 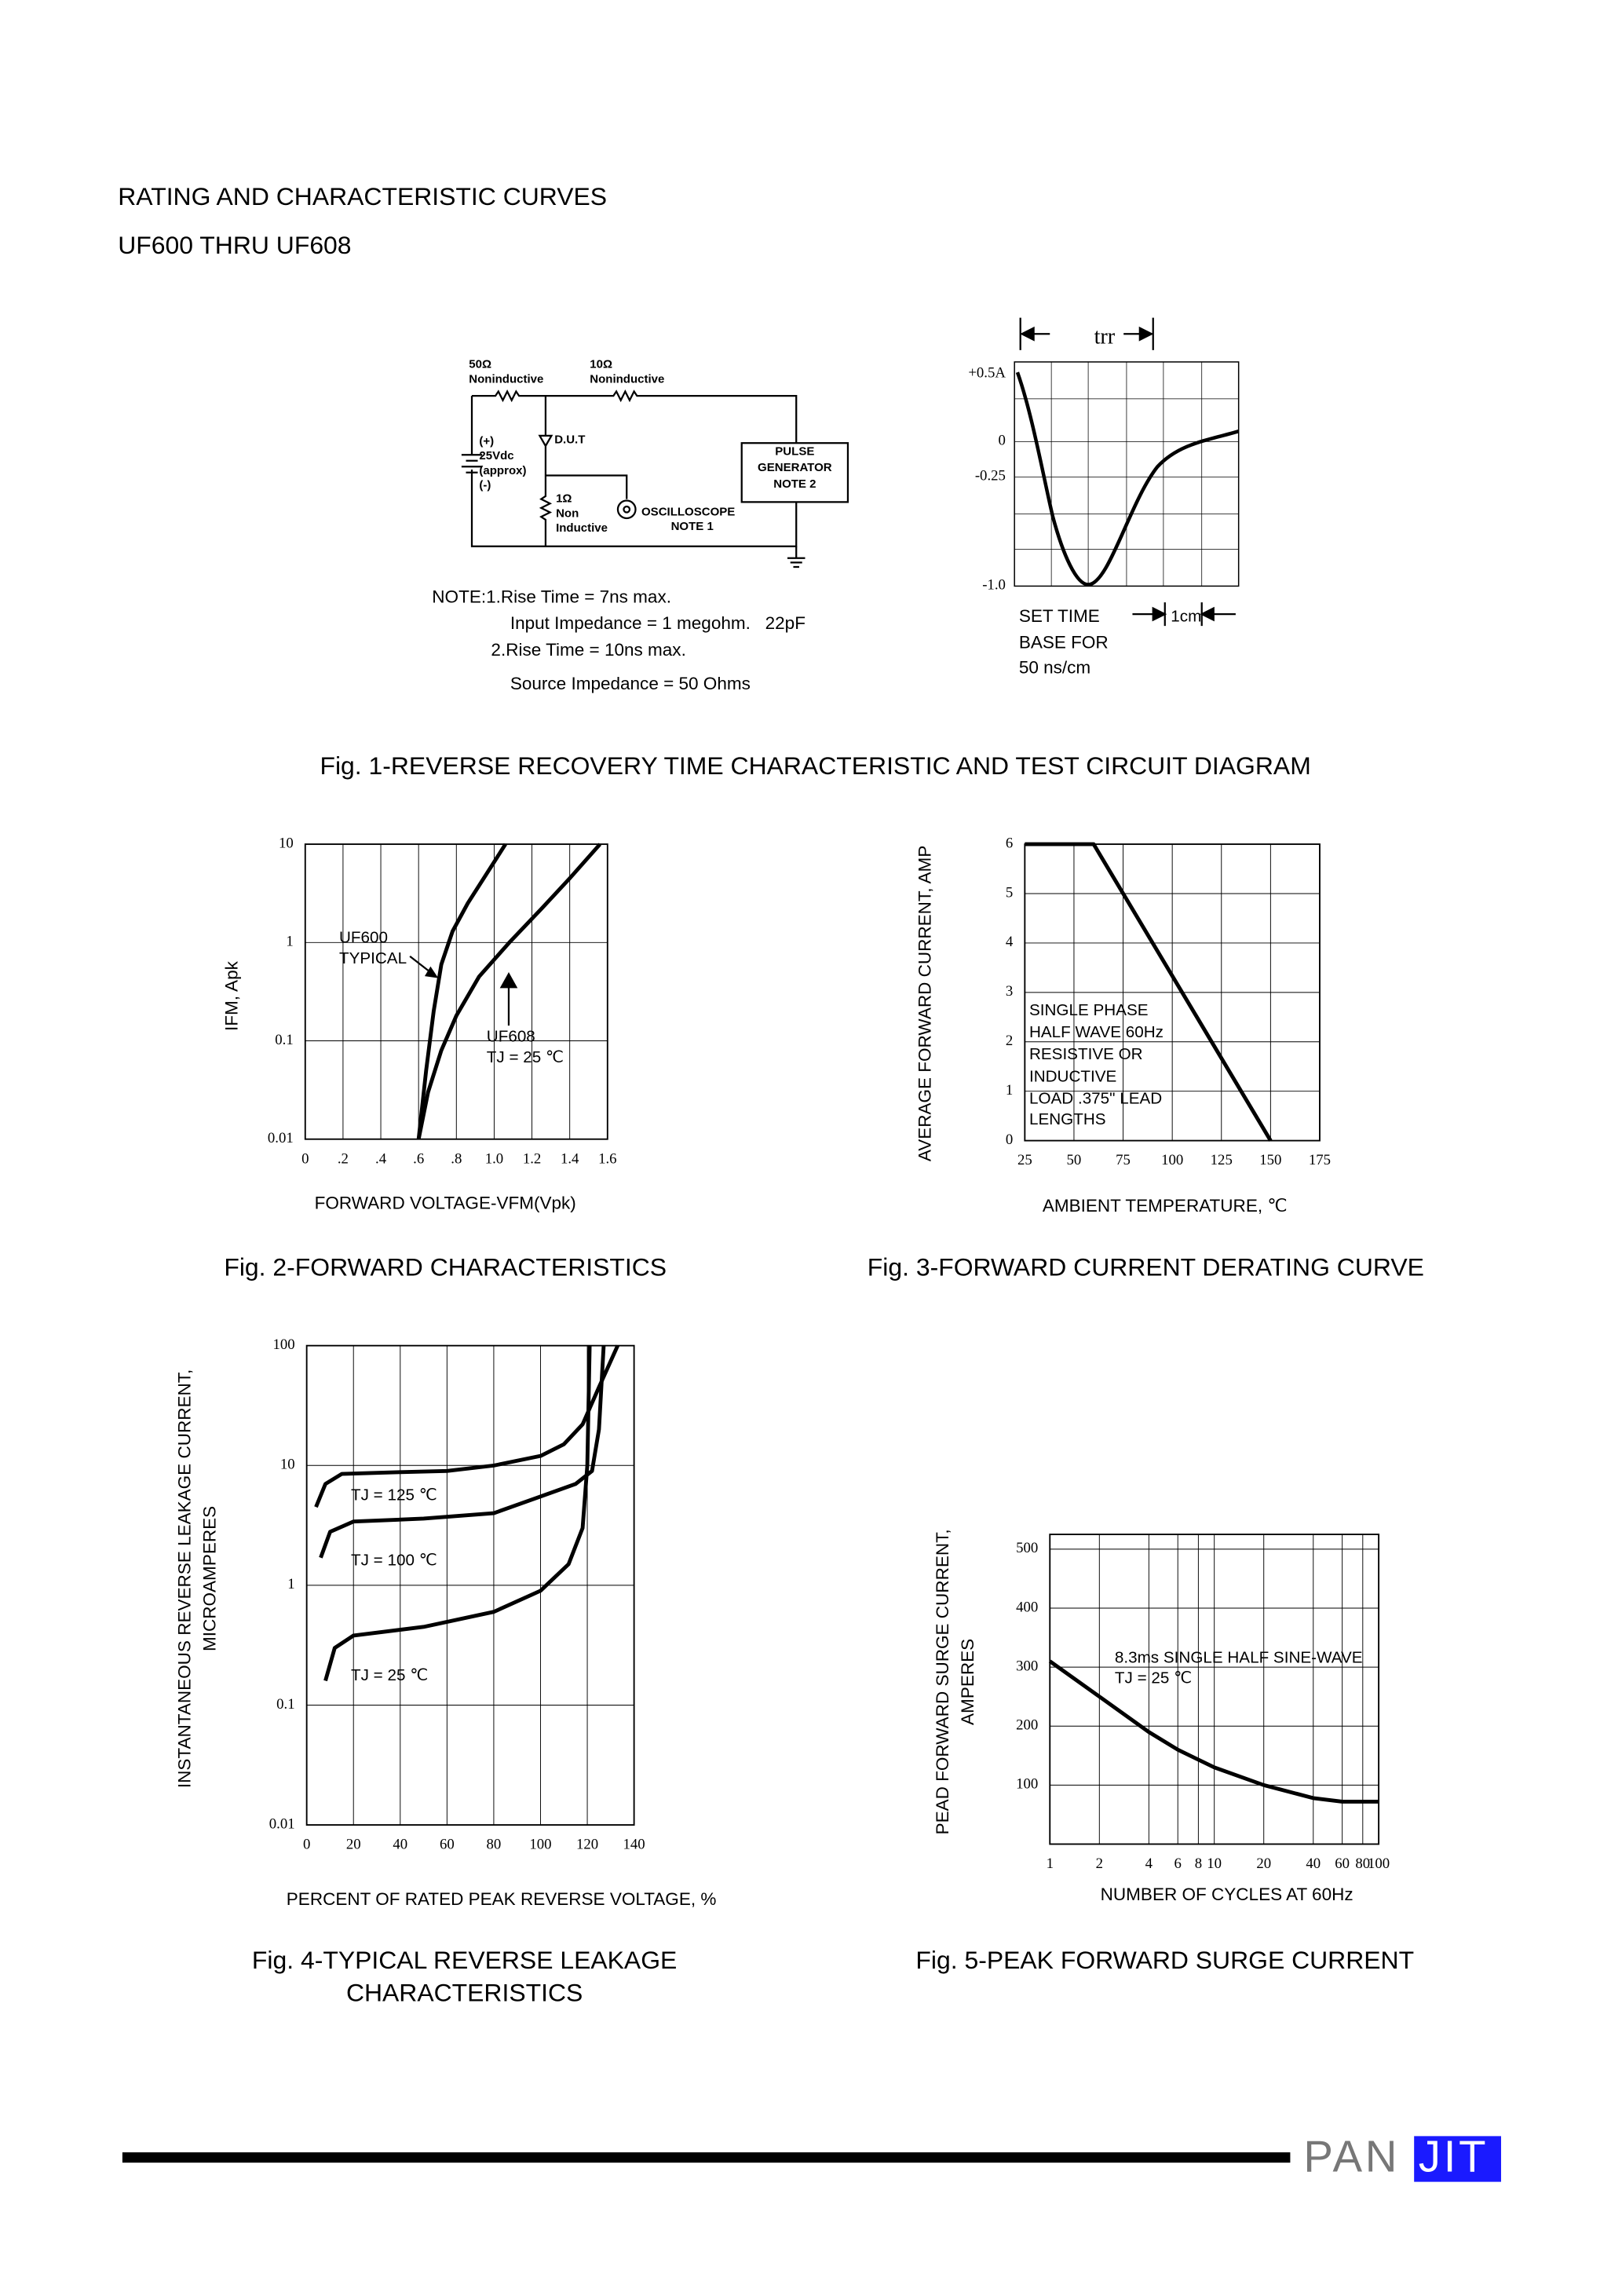 I want to click on label: (+), so click(x=487, y=441).